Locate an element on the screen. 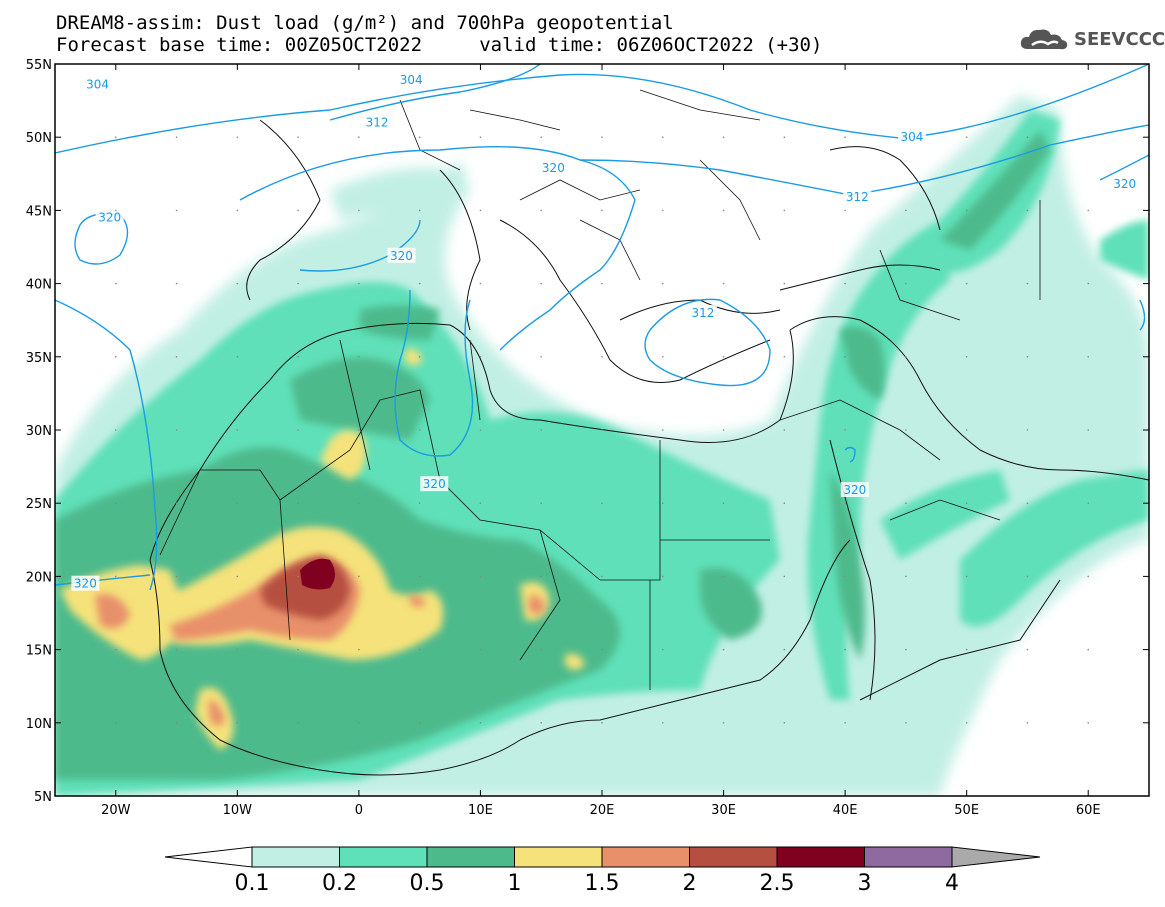 Image resolution: width=1165 pixels, height=907 pixels. colorbar-label: 0.5 is located at coordinates (427, 883).